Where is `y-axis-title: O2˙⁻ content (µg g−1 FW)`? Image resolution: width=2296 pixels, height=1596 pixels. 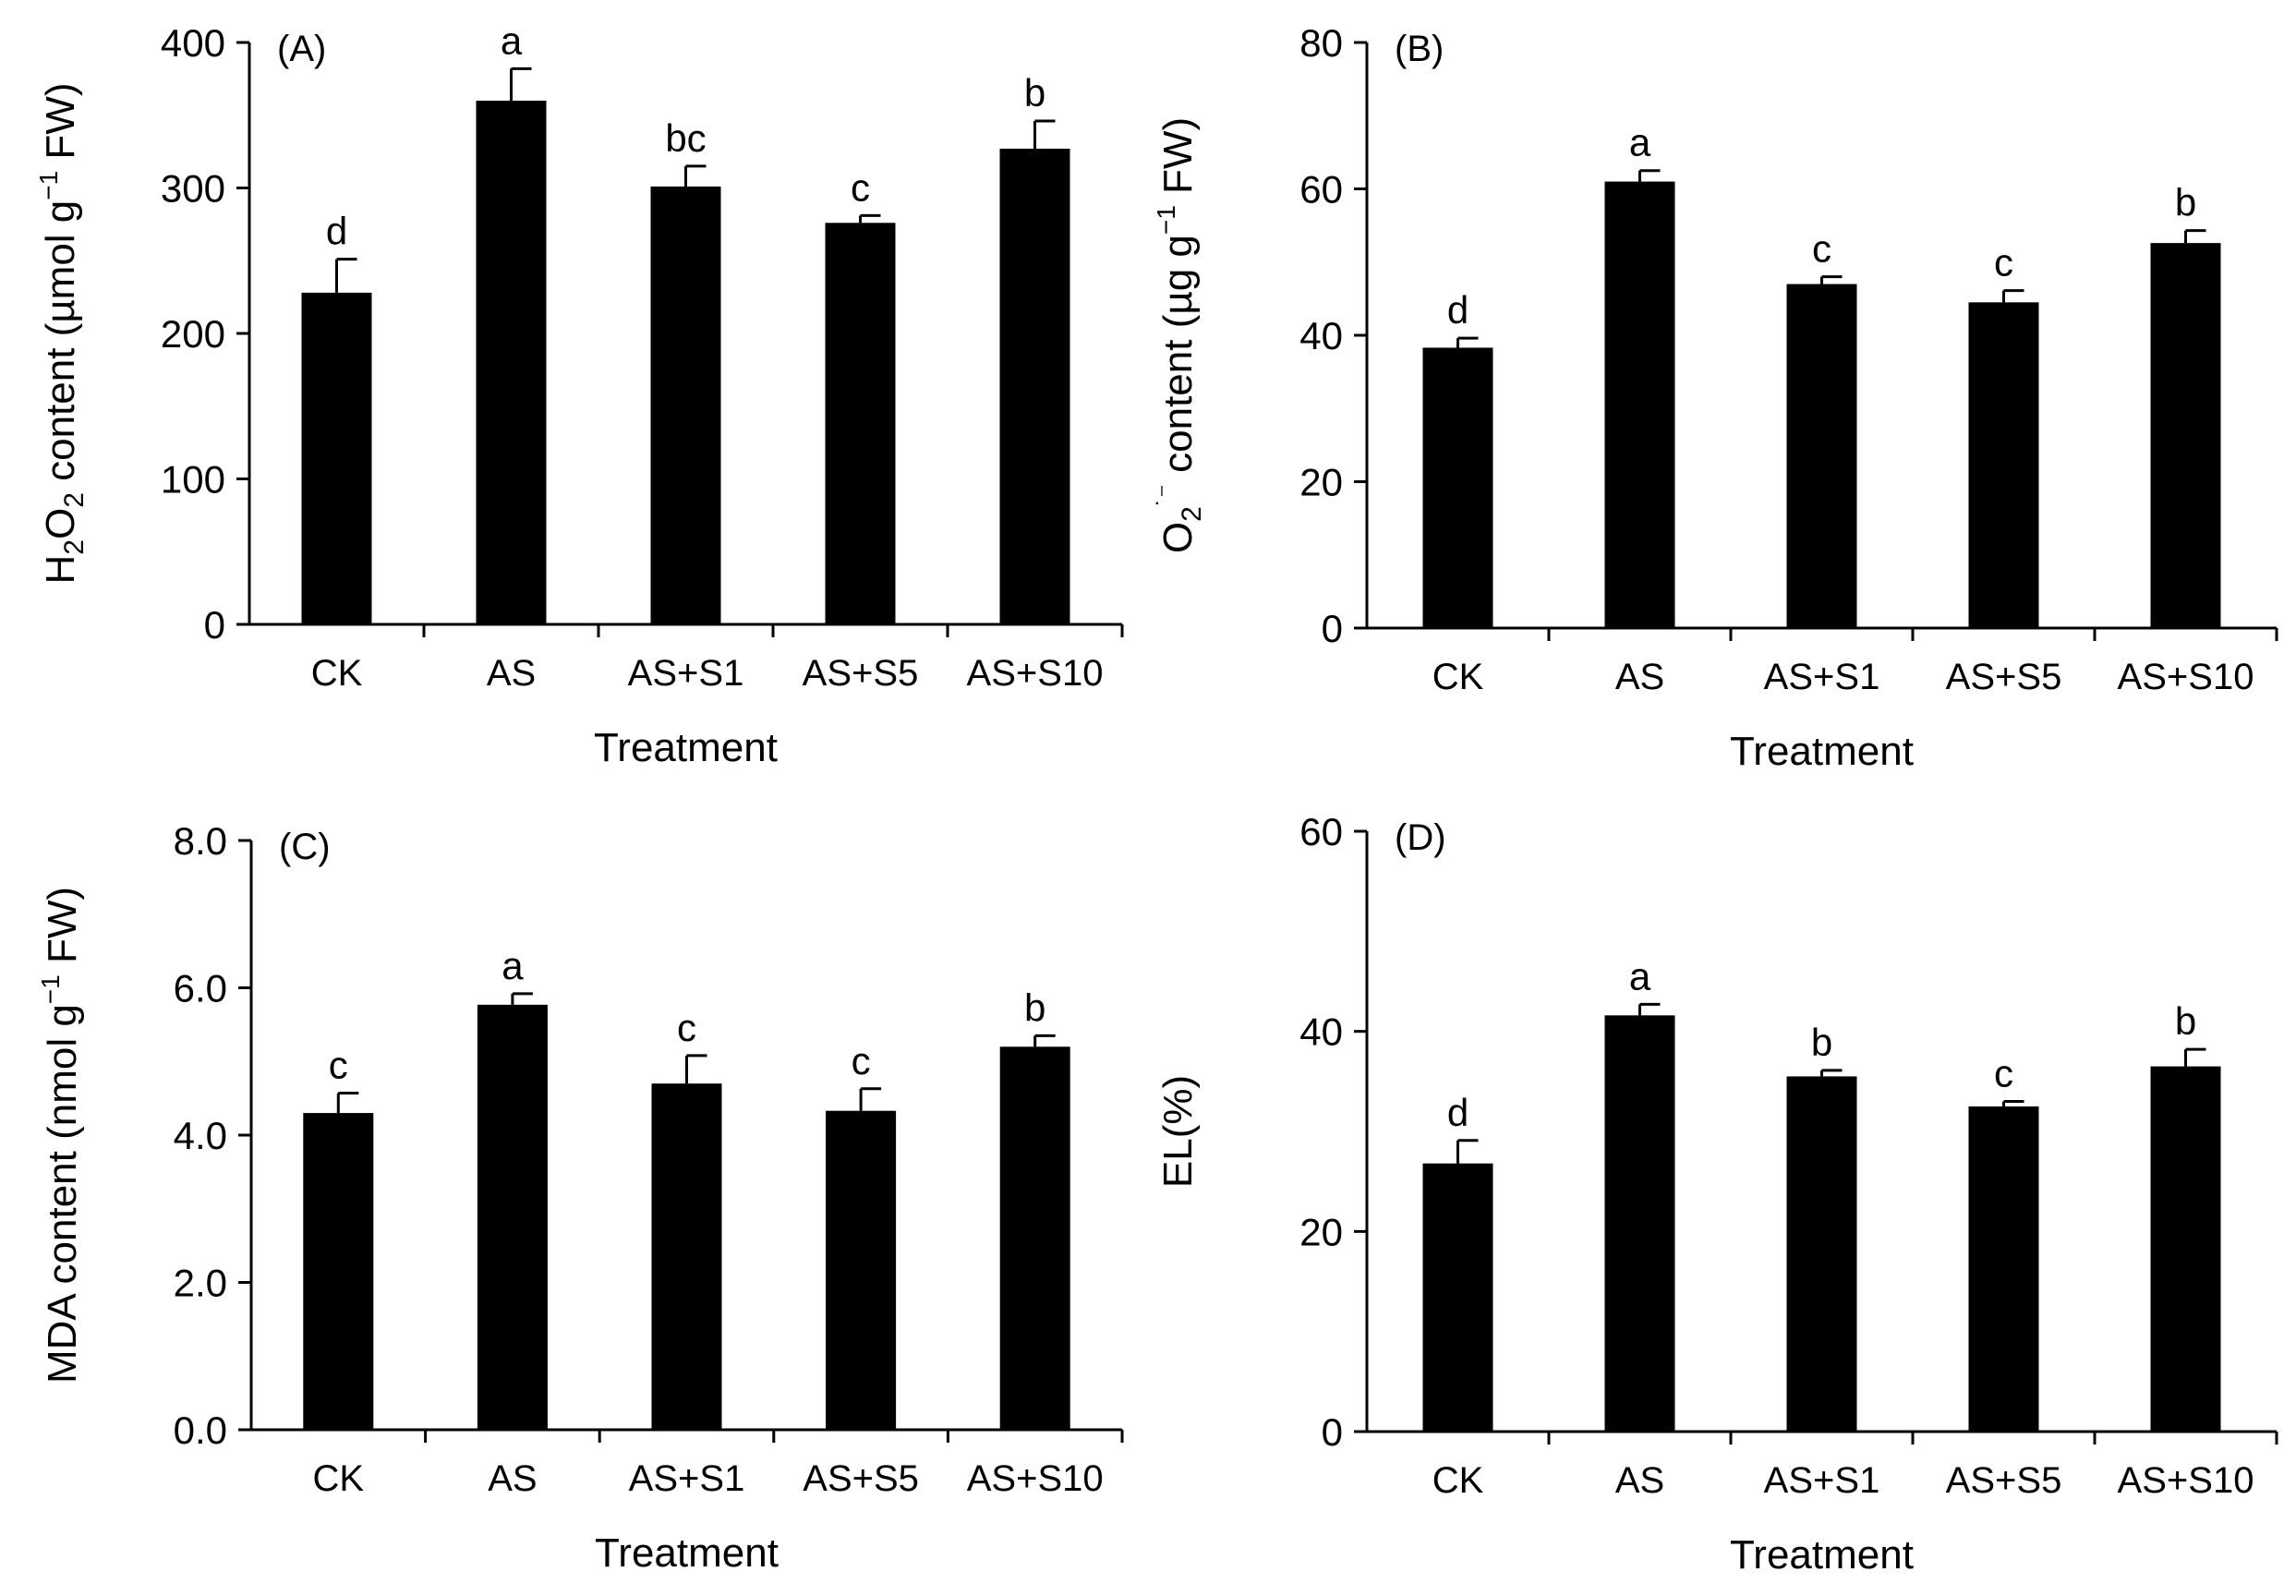 y-axis-title: O2˙⁻ content (µg g−1 FW) is located at coordinates (1179, 335).